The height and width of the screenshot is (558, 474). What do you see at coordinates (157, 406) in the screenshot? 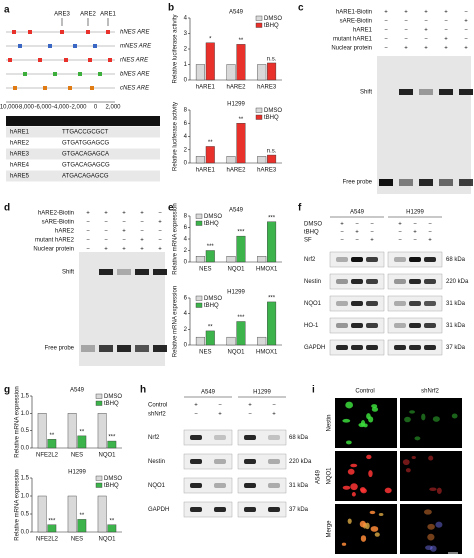
I see `condition-label: Control` at bounding box center [157, 406].